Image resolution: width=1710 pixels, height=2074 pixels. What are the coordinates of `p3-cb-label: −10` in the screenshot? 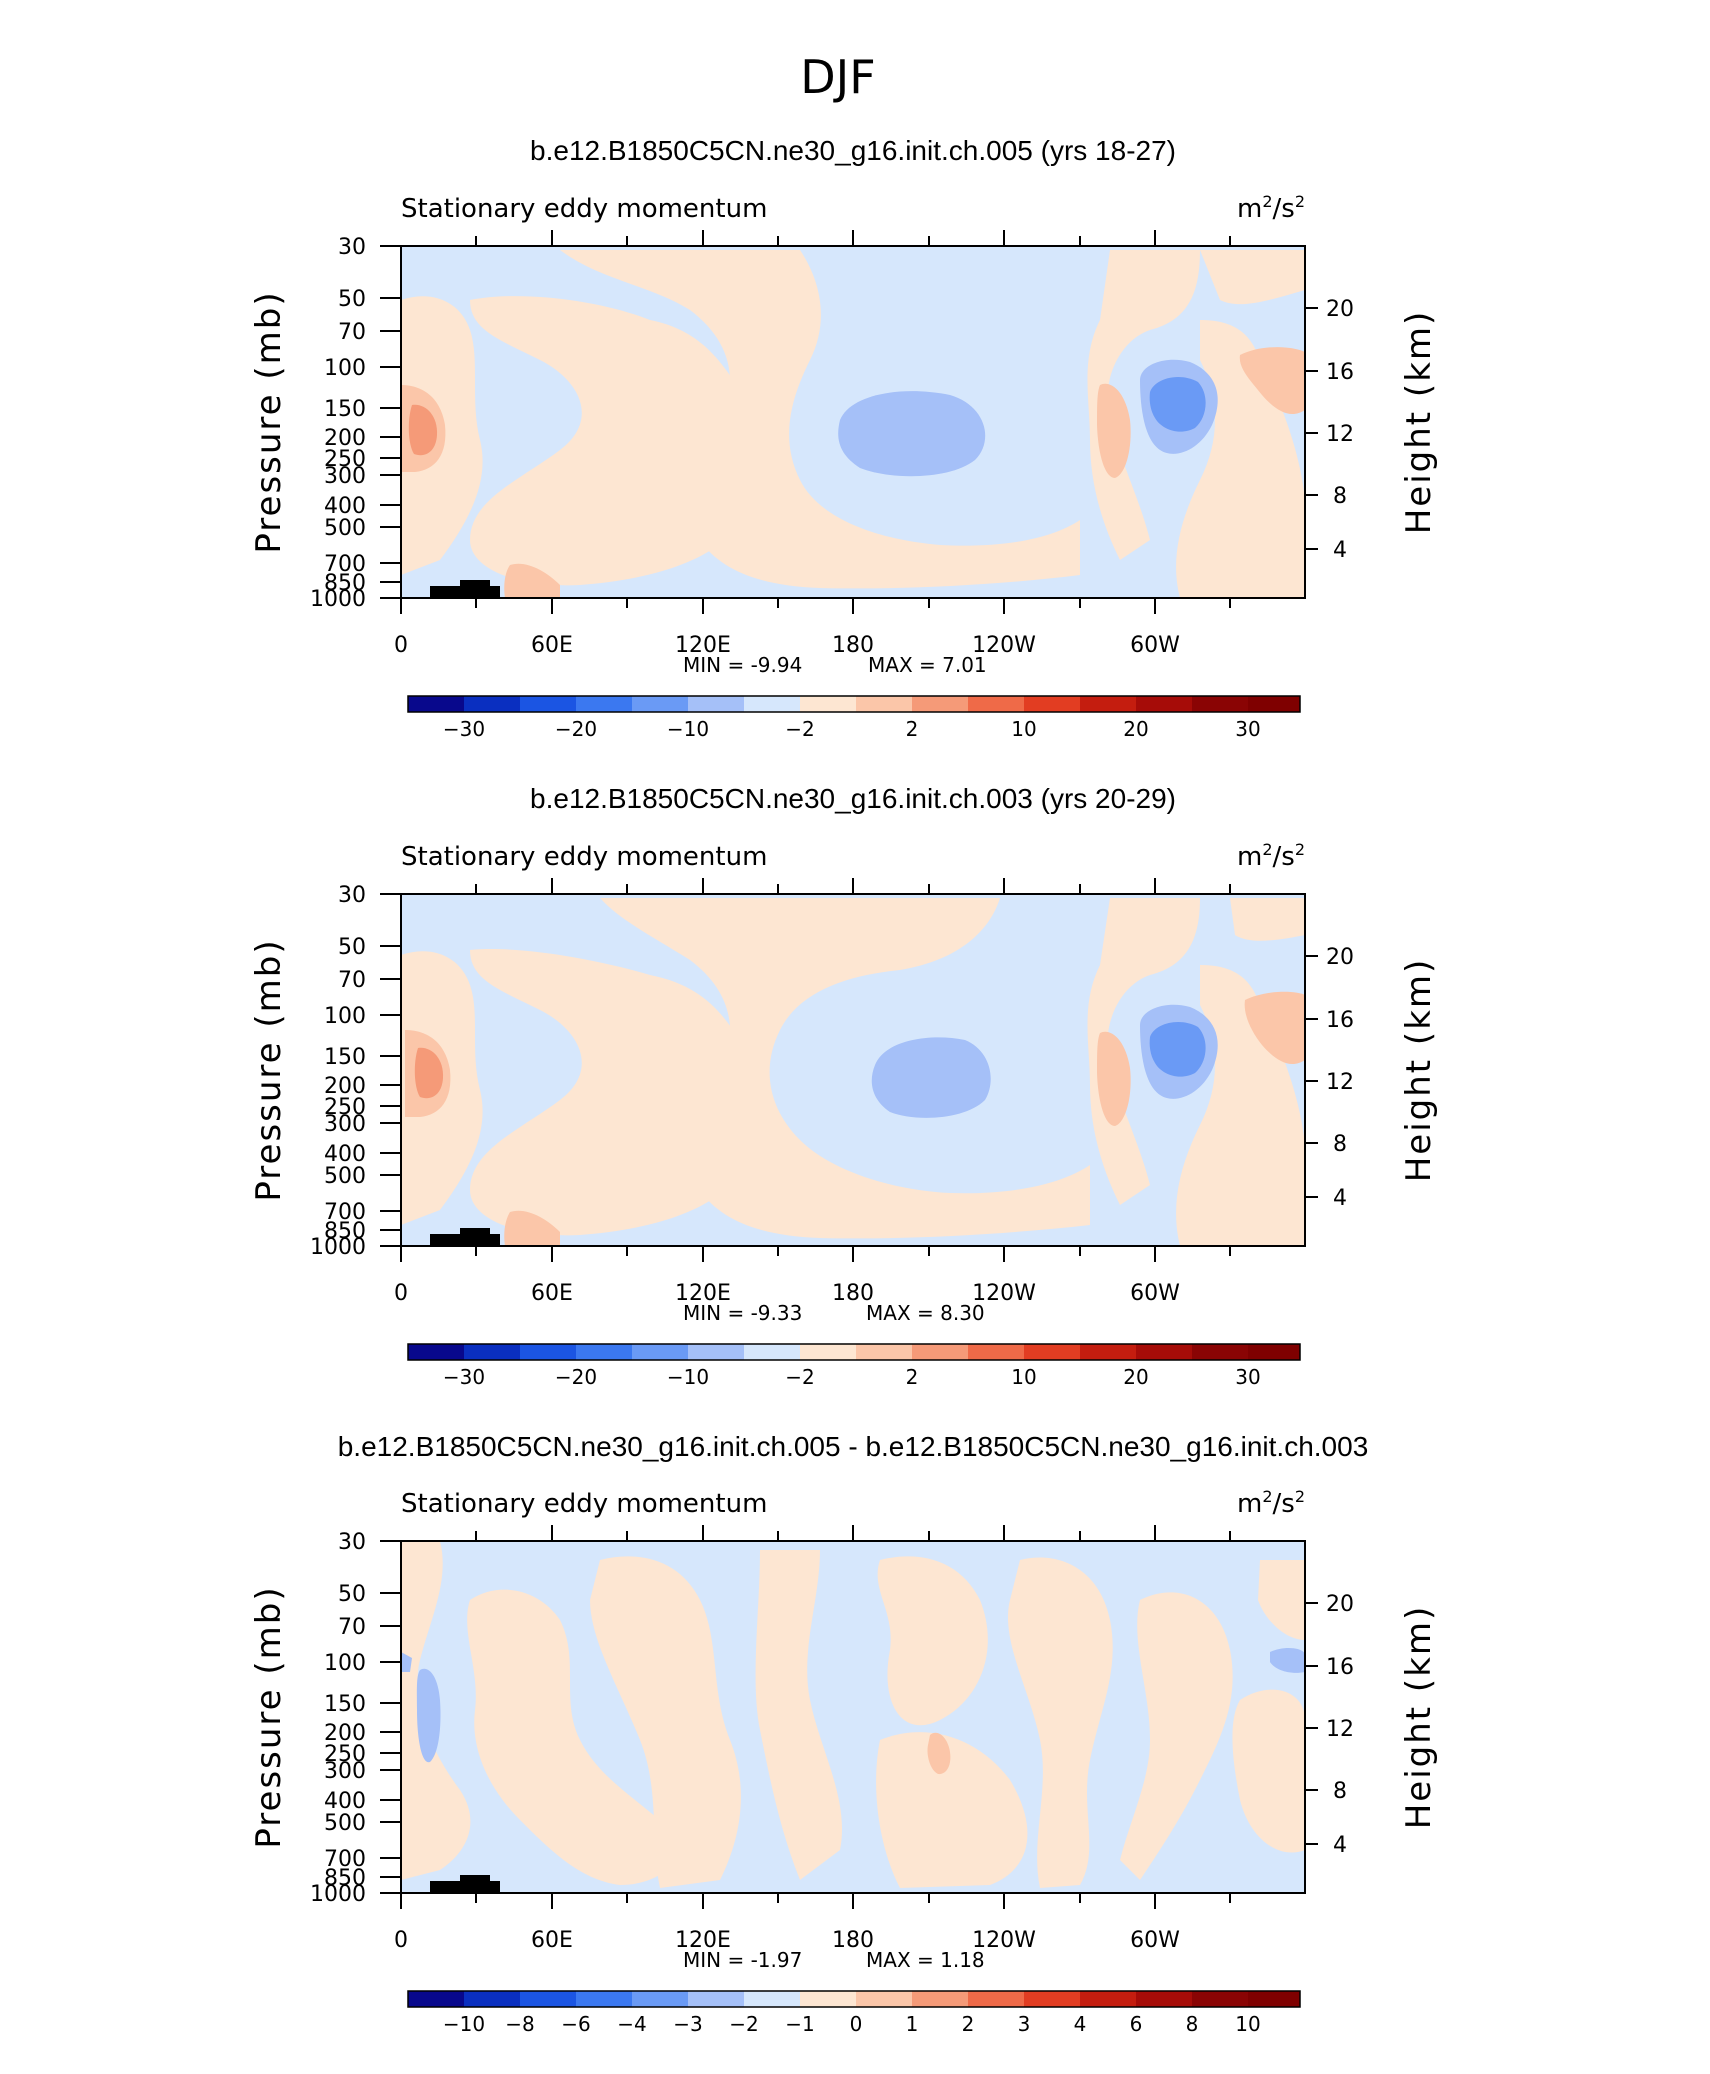 It's located at (464, 2024).